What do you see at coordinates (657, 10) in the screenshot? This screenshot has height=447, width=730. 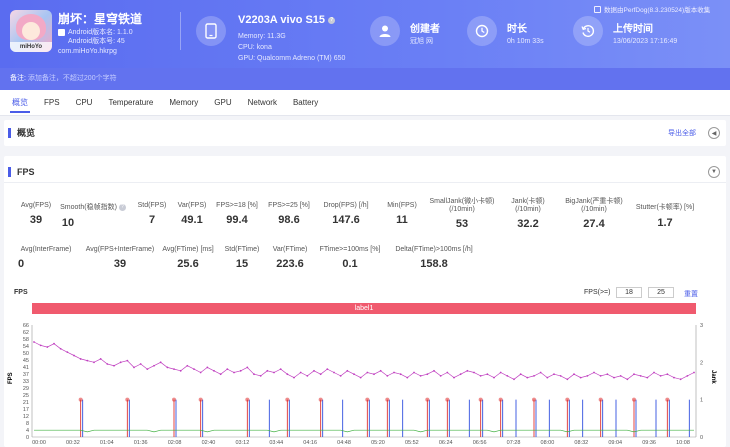 I see `export-text: 数据由PerfDog(8.3.230524)版本收集` at bounding box center [657, 10].